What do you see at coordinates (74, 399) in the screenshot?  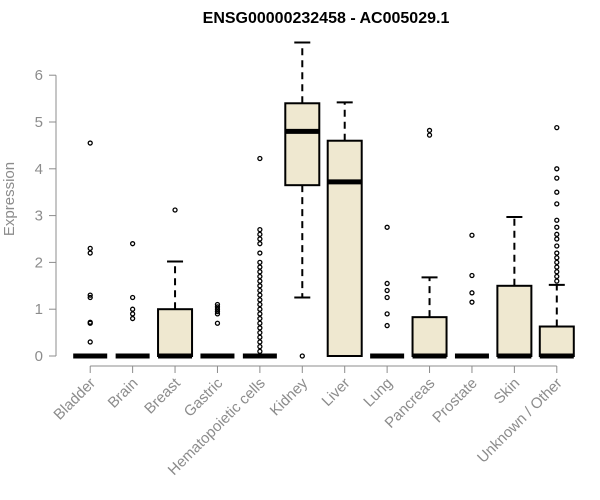 I see `x-tick-label: Bladder` at bounding box center [74, 399].